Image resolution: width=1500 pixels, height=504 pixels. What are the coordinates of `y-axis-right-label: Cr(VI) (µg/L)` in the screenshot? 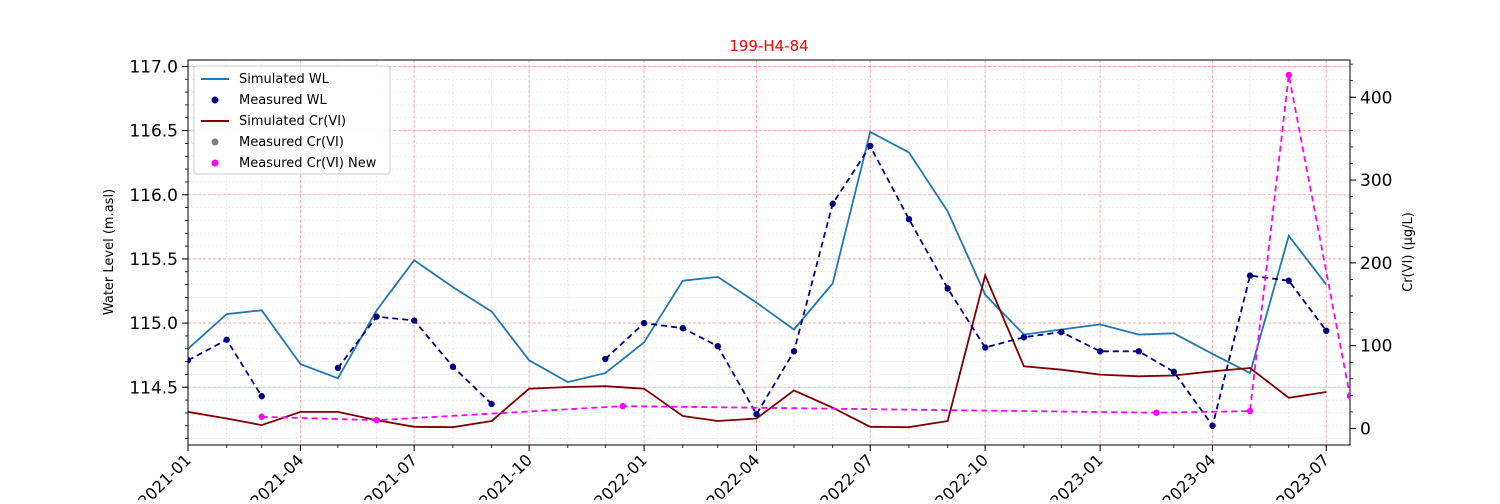 It's located at (1408, 252).